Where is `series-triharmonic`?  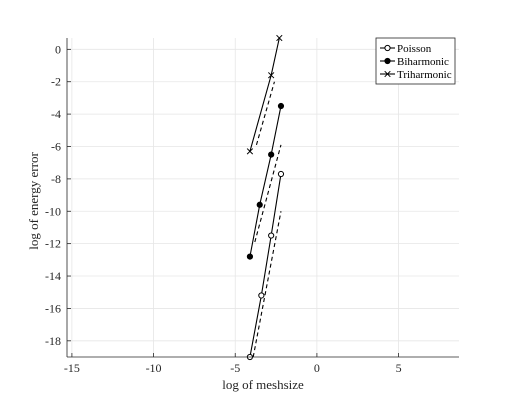 series-triharmonic is located at coordinates (264, 94).